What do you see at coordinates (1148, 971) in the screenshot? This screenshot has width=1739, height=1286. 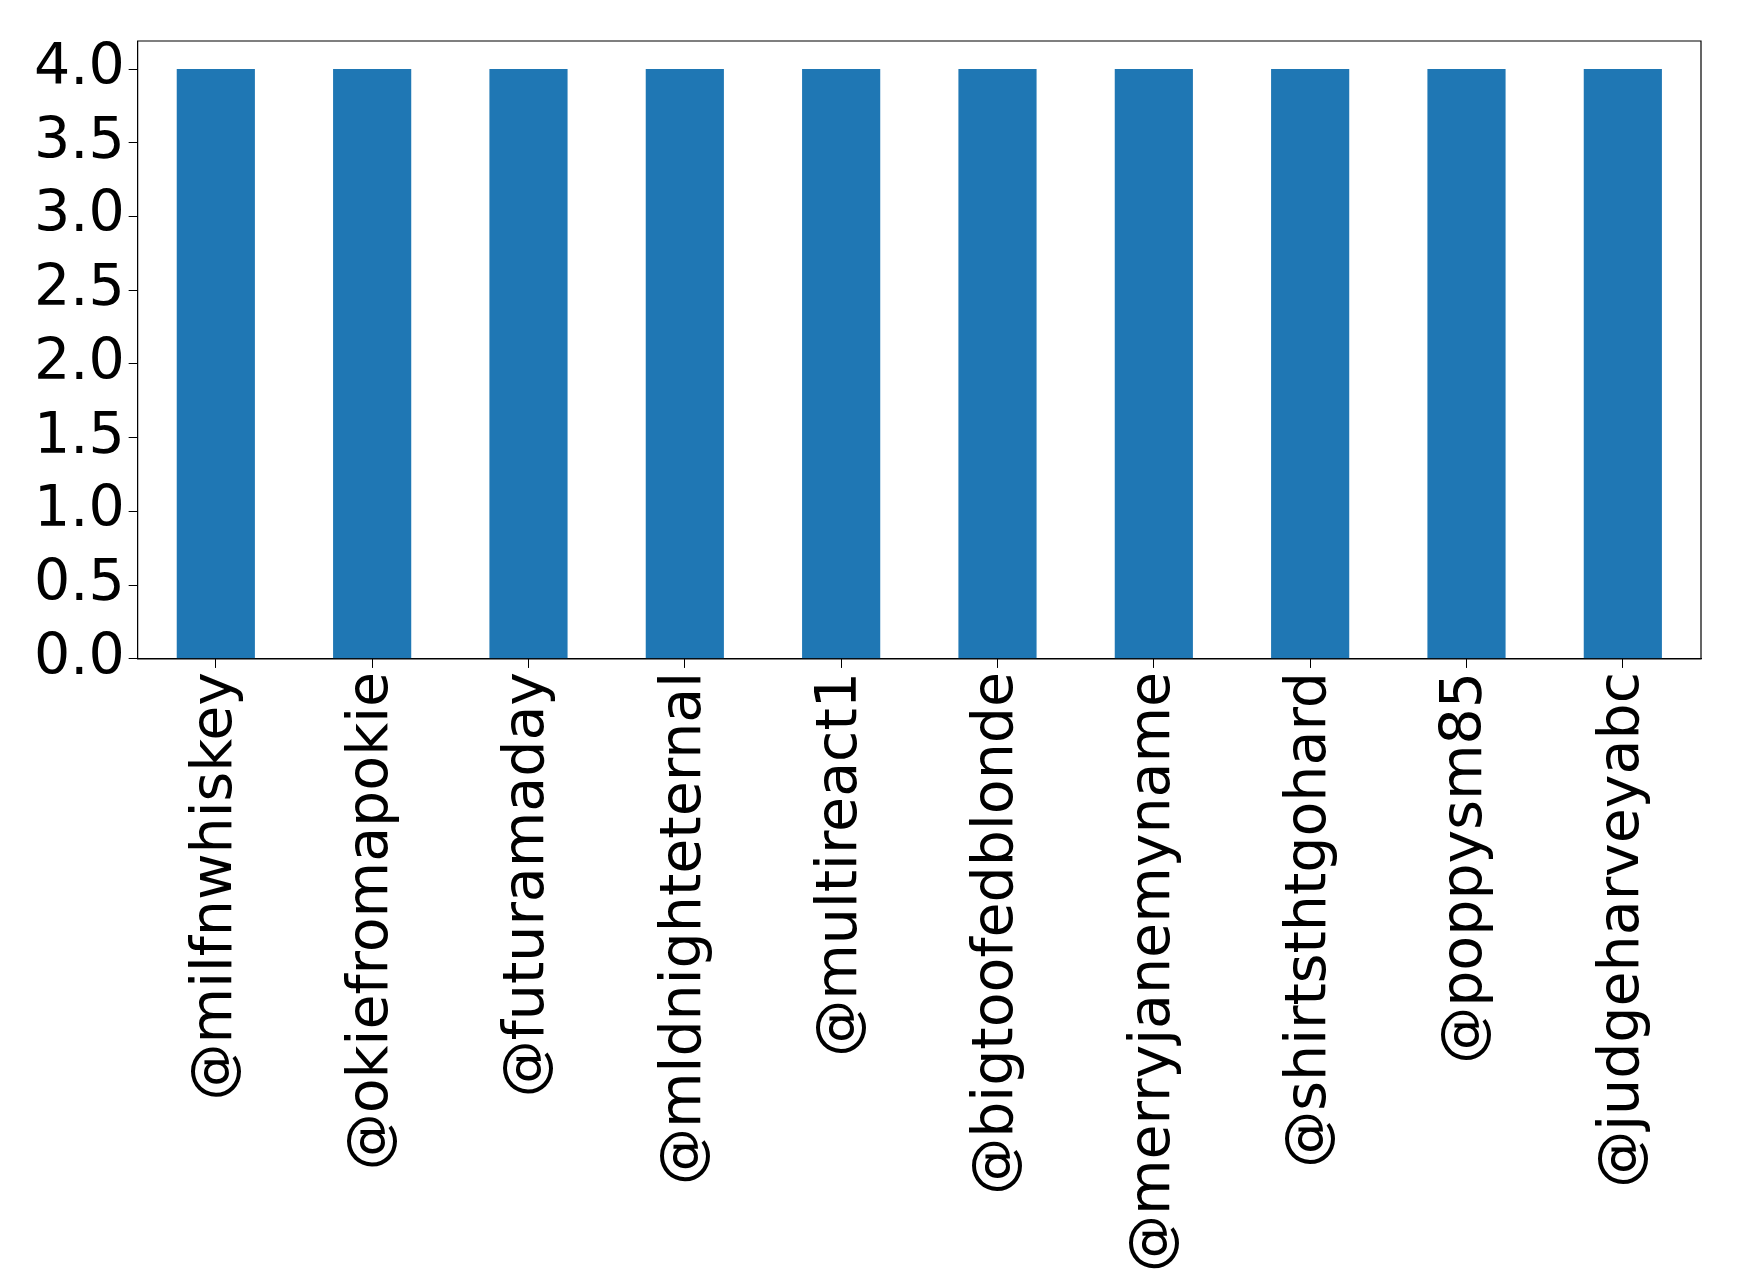 I see `x-tick-label: @merryjanemyname` at bounding box center [1148, 971].